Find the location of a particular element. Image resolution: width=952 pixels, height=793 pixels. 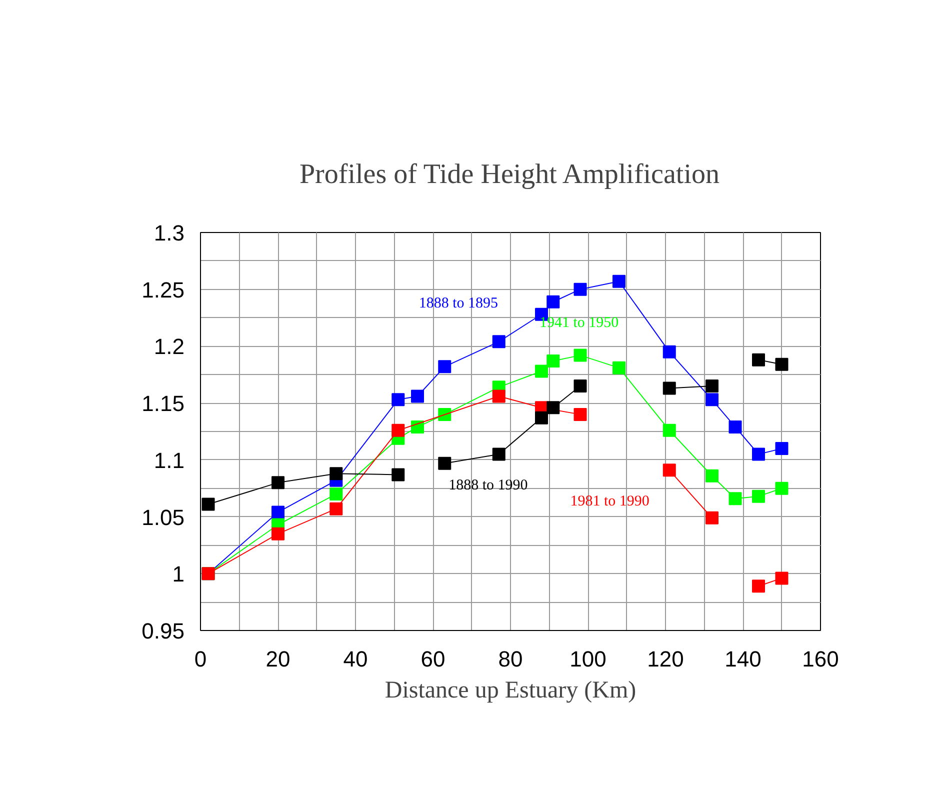

series-label: 1888 to 1895 is located at coordinates (458, 304).